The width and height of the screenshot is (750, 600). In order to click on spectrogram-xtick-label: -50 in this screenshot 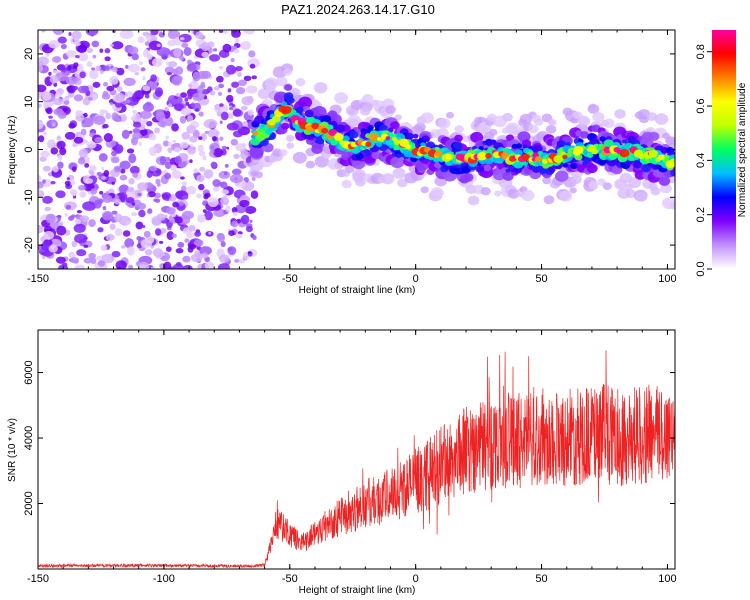, I will do `click(290, 279)`.